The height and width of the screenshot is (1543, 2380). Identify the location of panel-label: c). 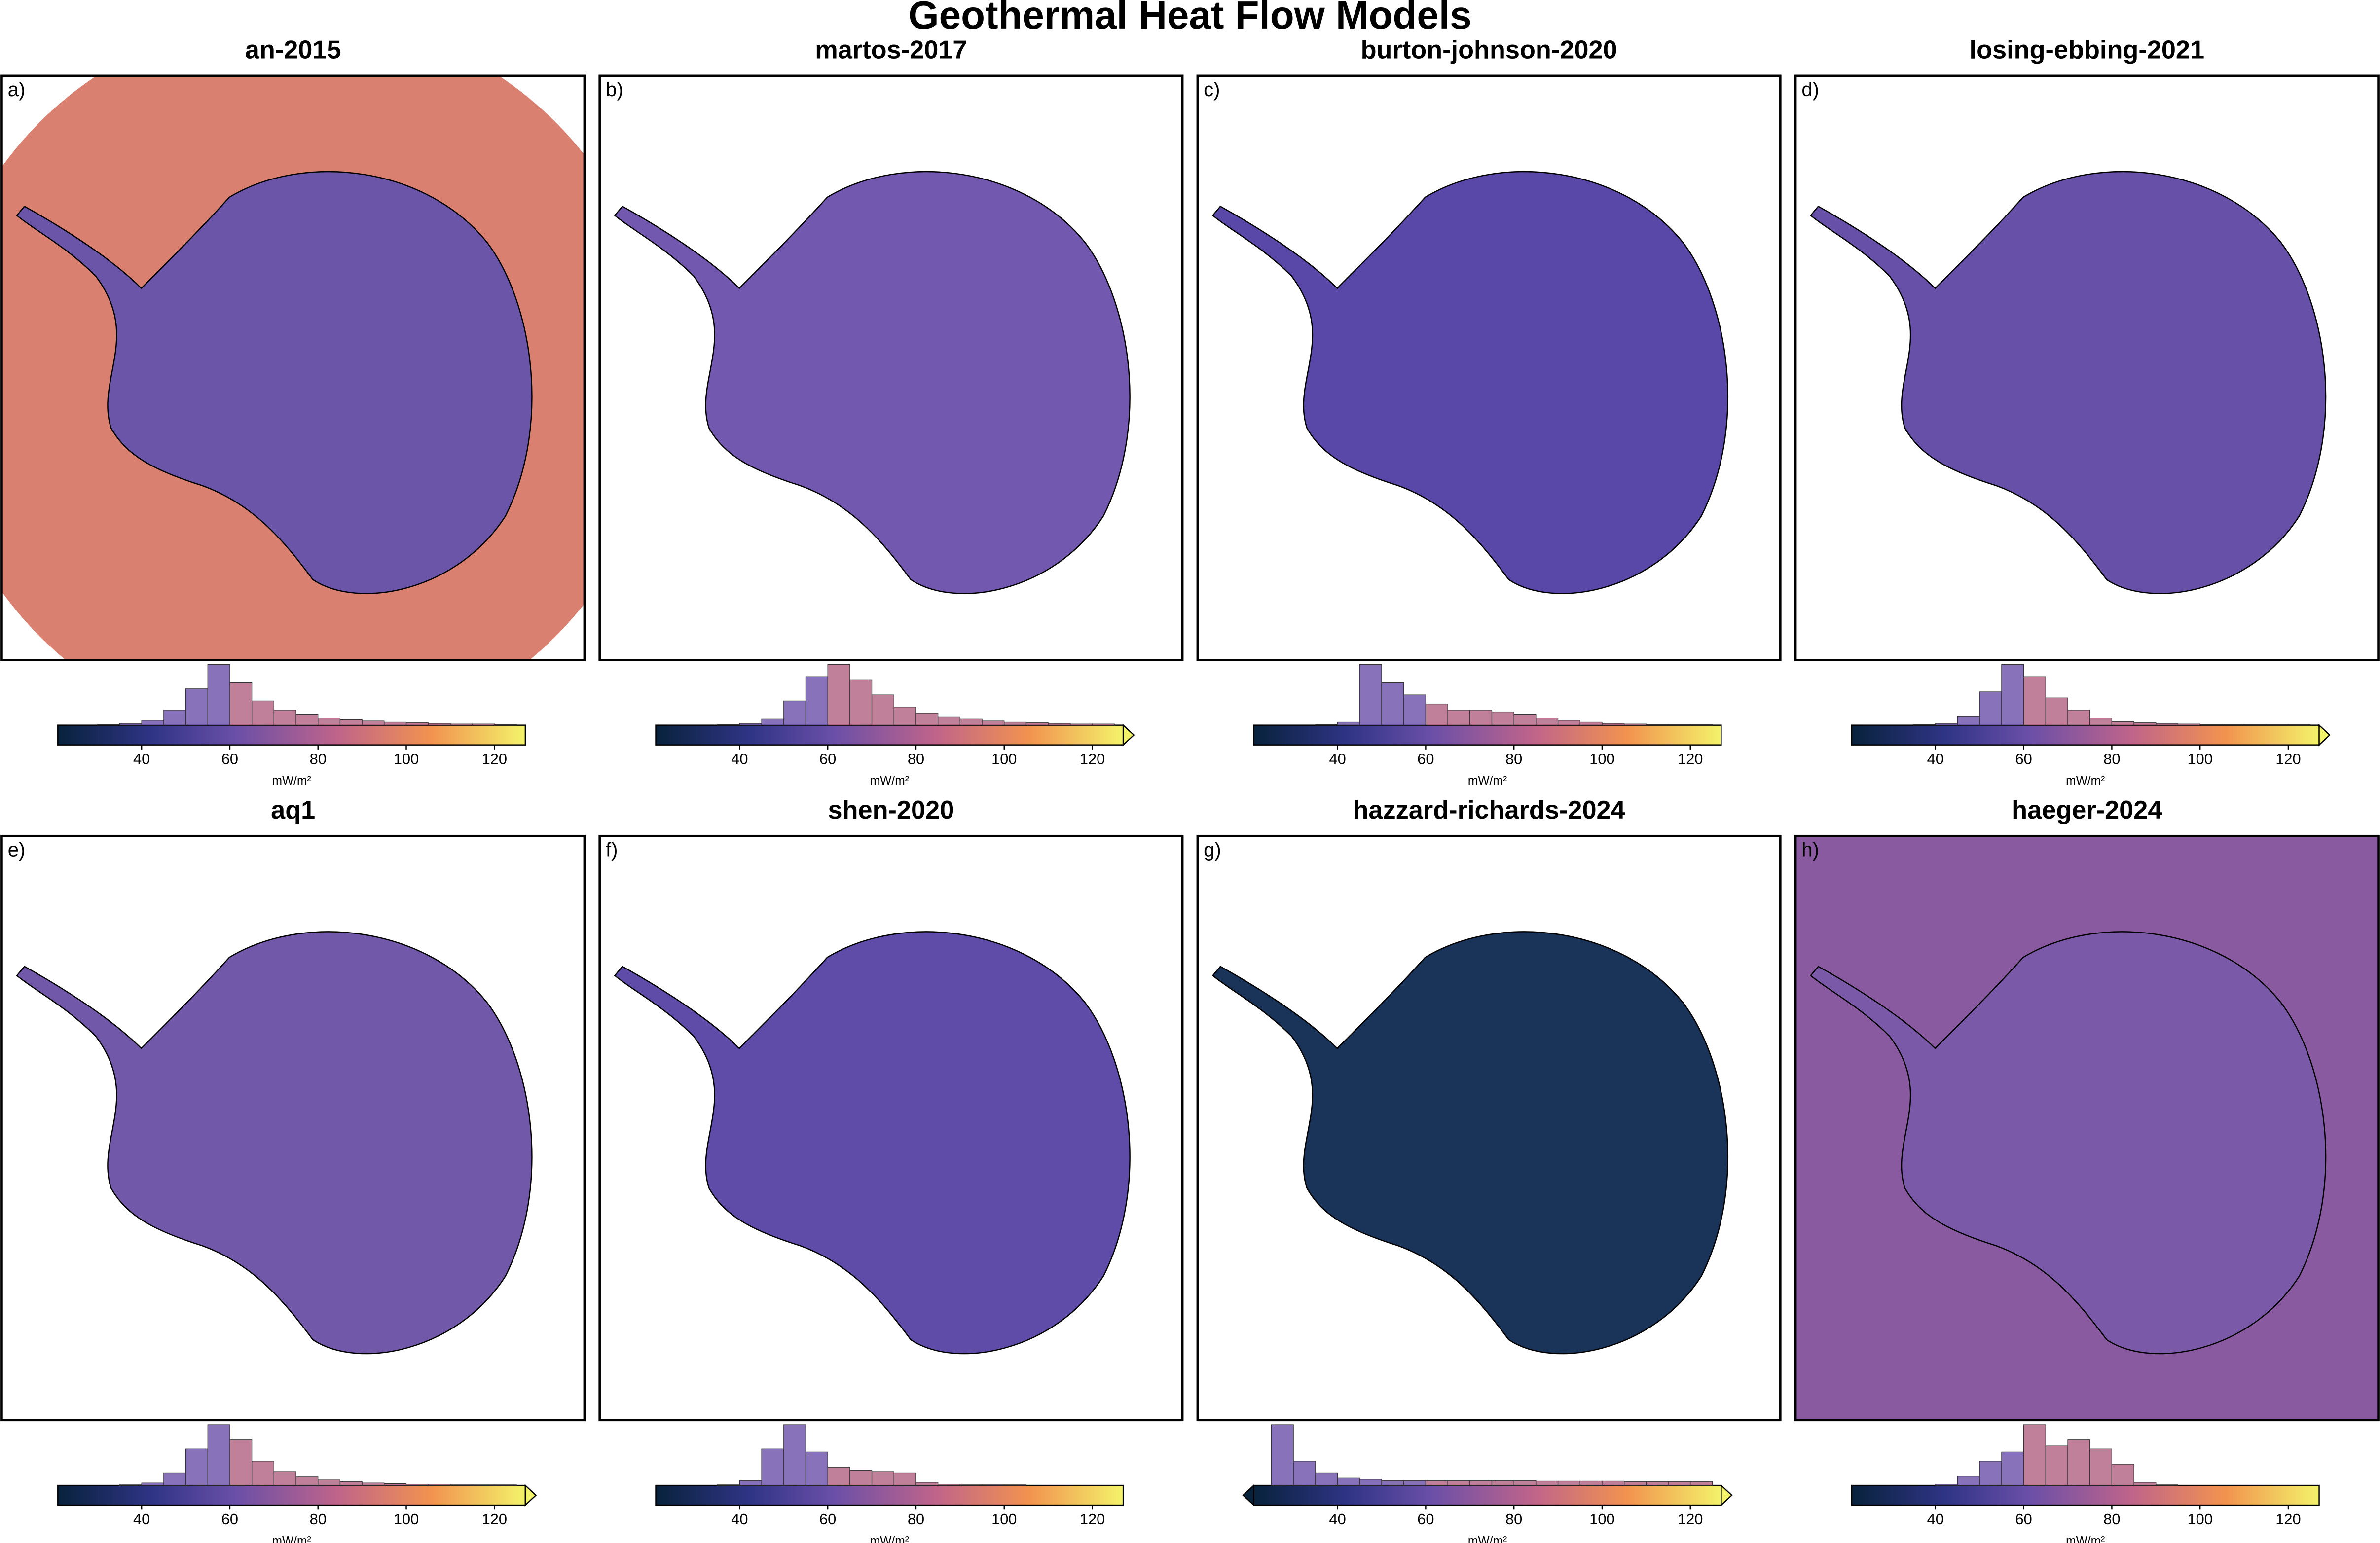
(1212, 90).